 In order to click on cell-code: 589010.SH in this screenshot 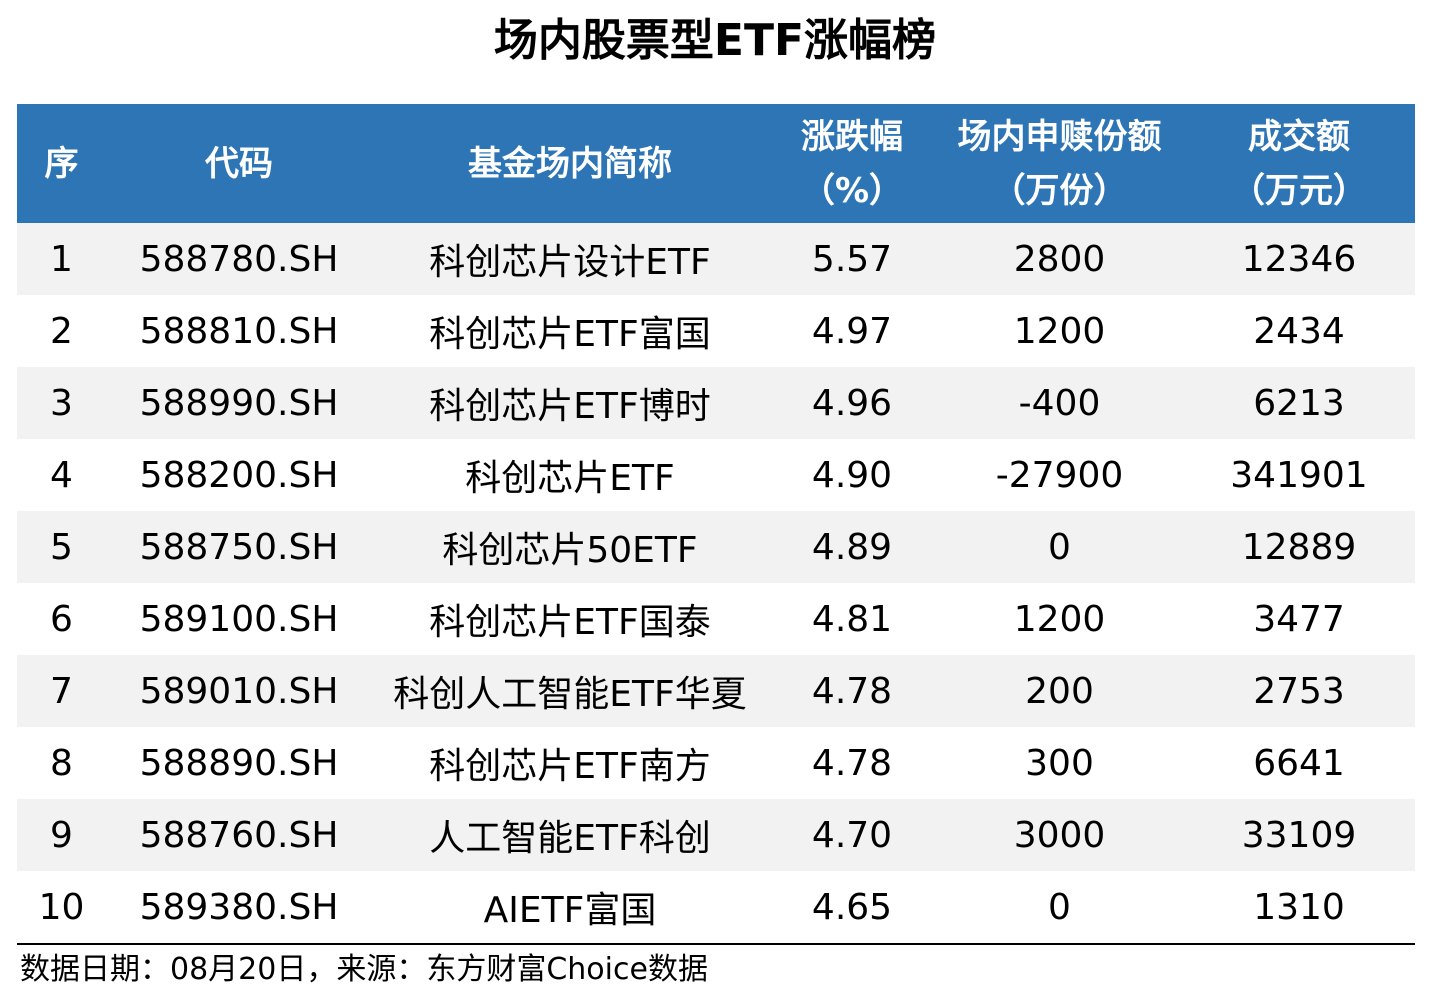, I will do `click(239, 691)`.